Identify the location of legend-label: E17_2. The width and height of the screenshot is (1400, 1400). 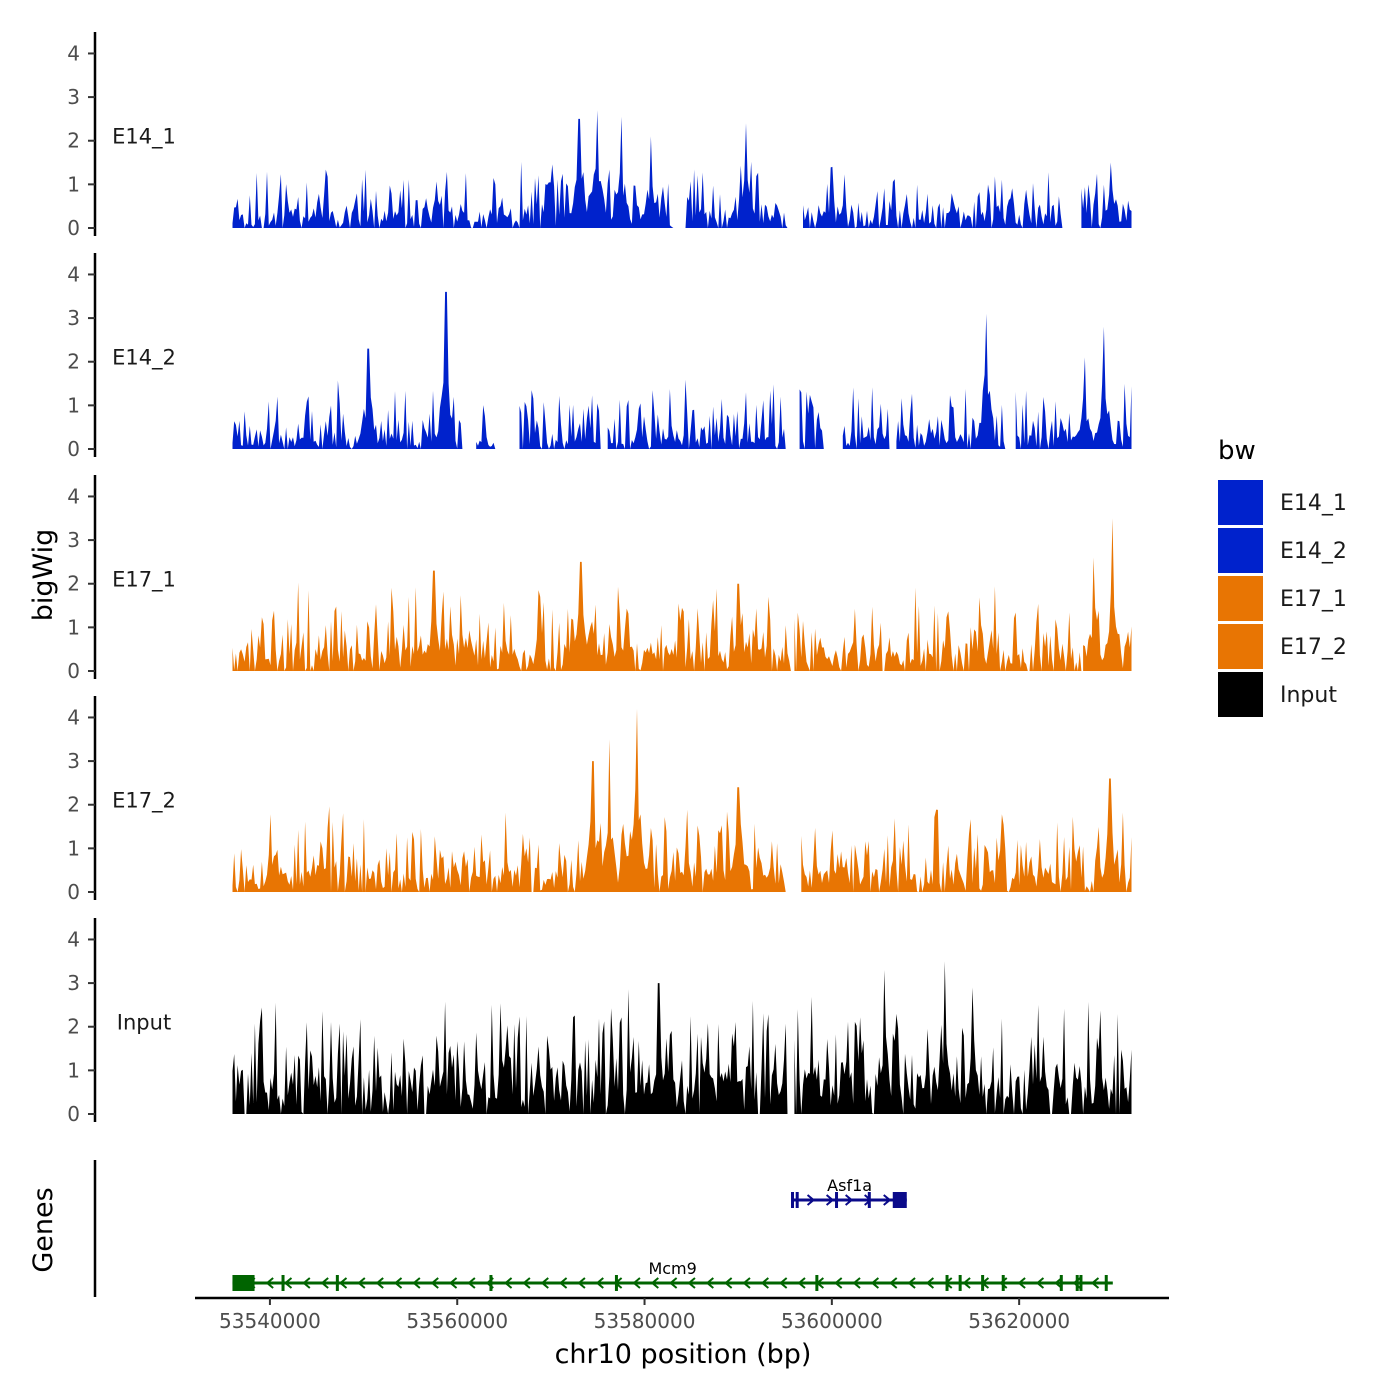
(1313, 647).